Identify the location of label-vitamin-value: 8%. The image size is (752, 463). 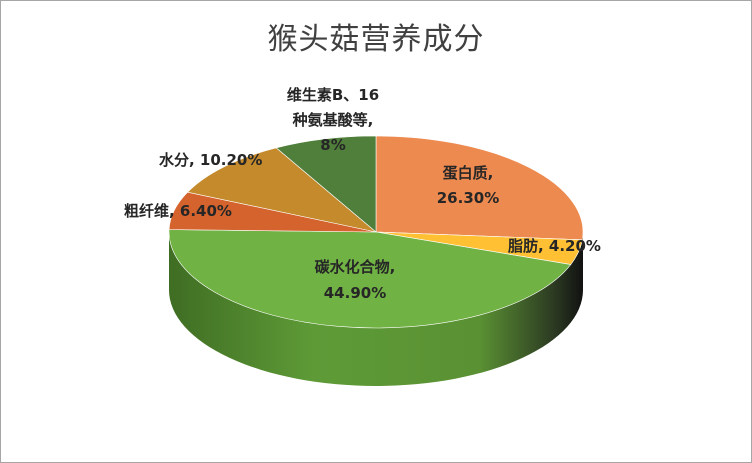
(332, 145).